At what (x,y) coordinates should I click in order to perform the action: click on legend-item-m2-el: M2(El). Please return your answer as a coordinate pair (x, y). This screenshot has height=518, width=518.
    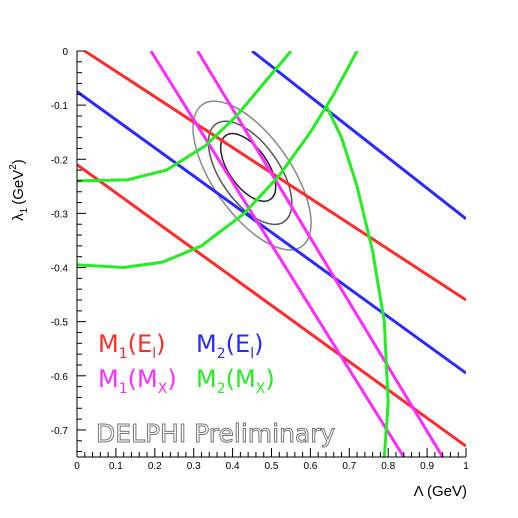
    Looking at the image, I should click on (229, 346).